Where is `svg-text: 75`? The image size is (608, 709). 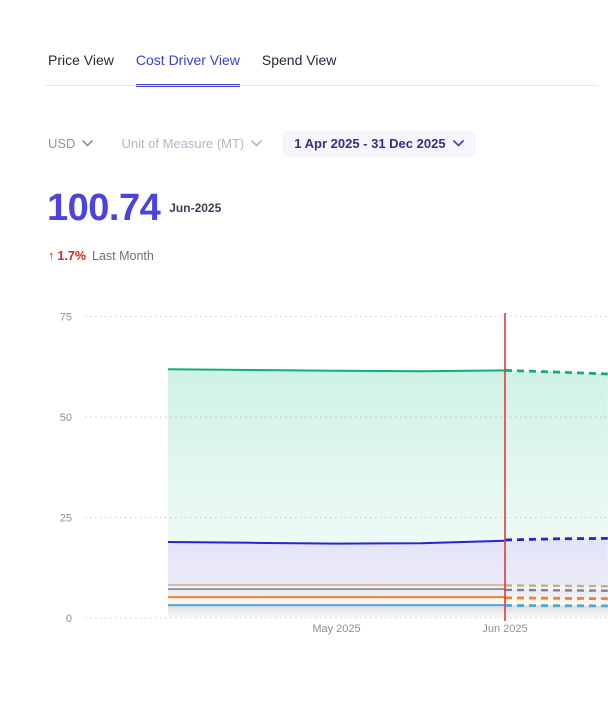
svg-text: 75 is located at coordinates (66, 318).